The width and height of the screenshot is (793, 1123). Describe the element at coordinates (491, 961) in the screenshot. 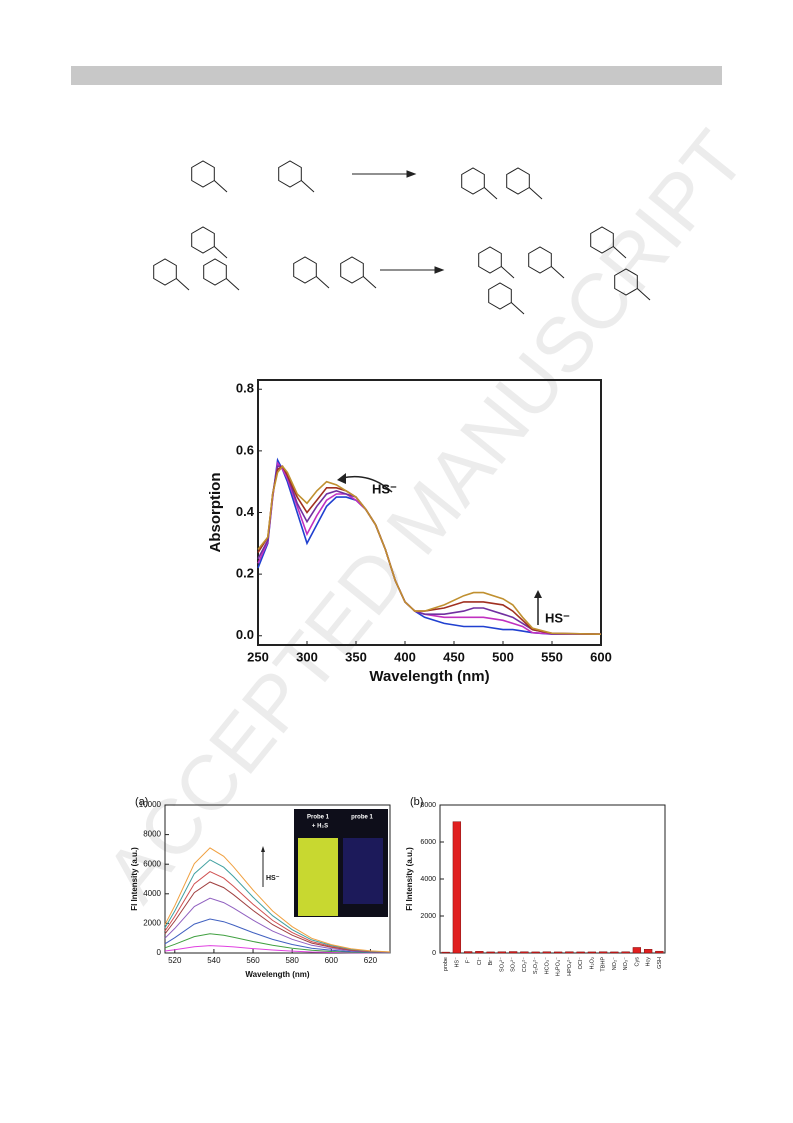

I see `x-tick-label: Br⁻` at that location.